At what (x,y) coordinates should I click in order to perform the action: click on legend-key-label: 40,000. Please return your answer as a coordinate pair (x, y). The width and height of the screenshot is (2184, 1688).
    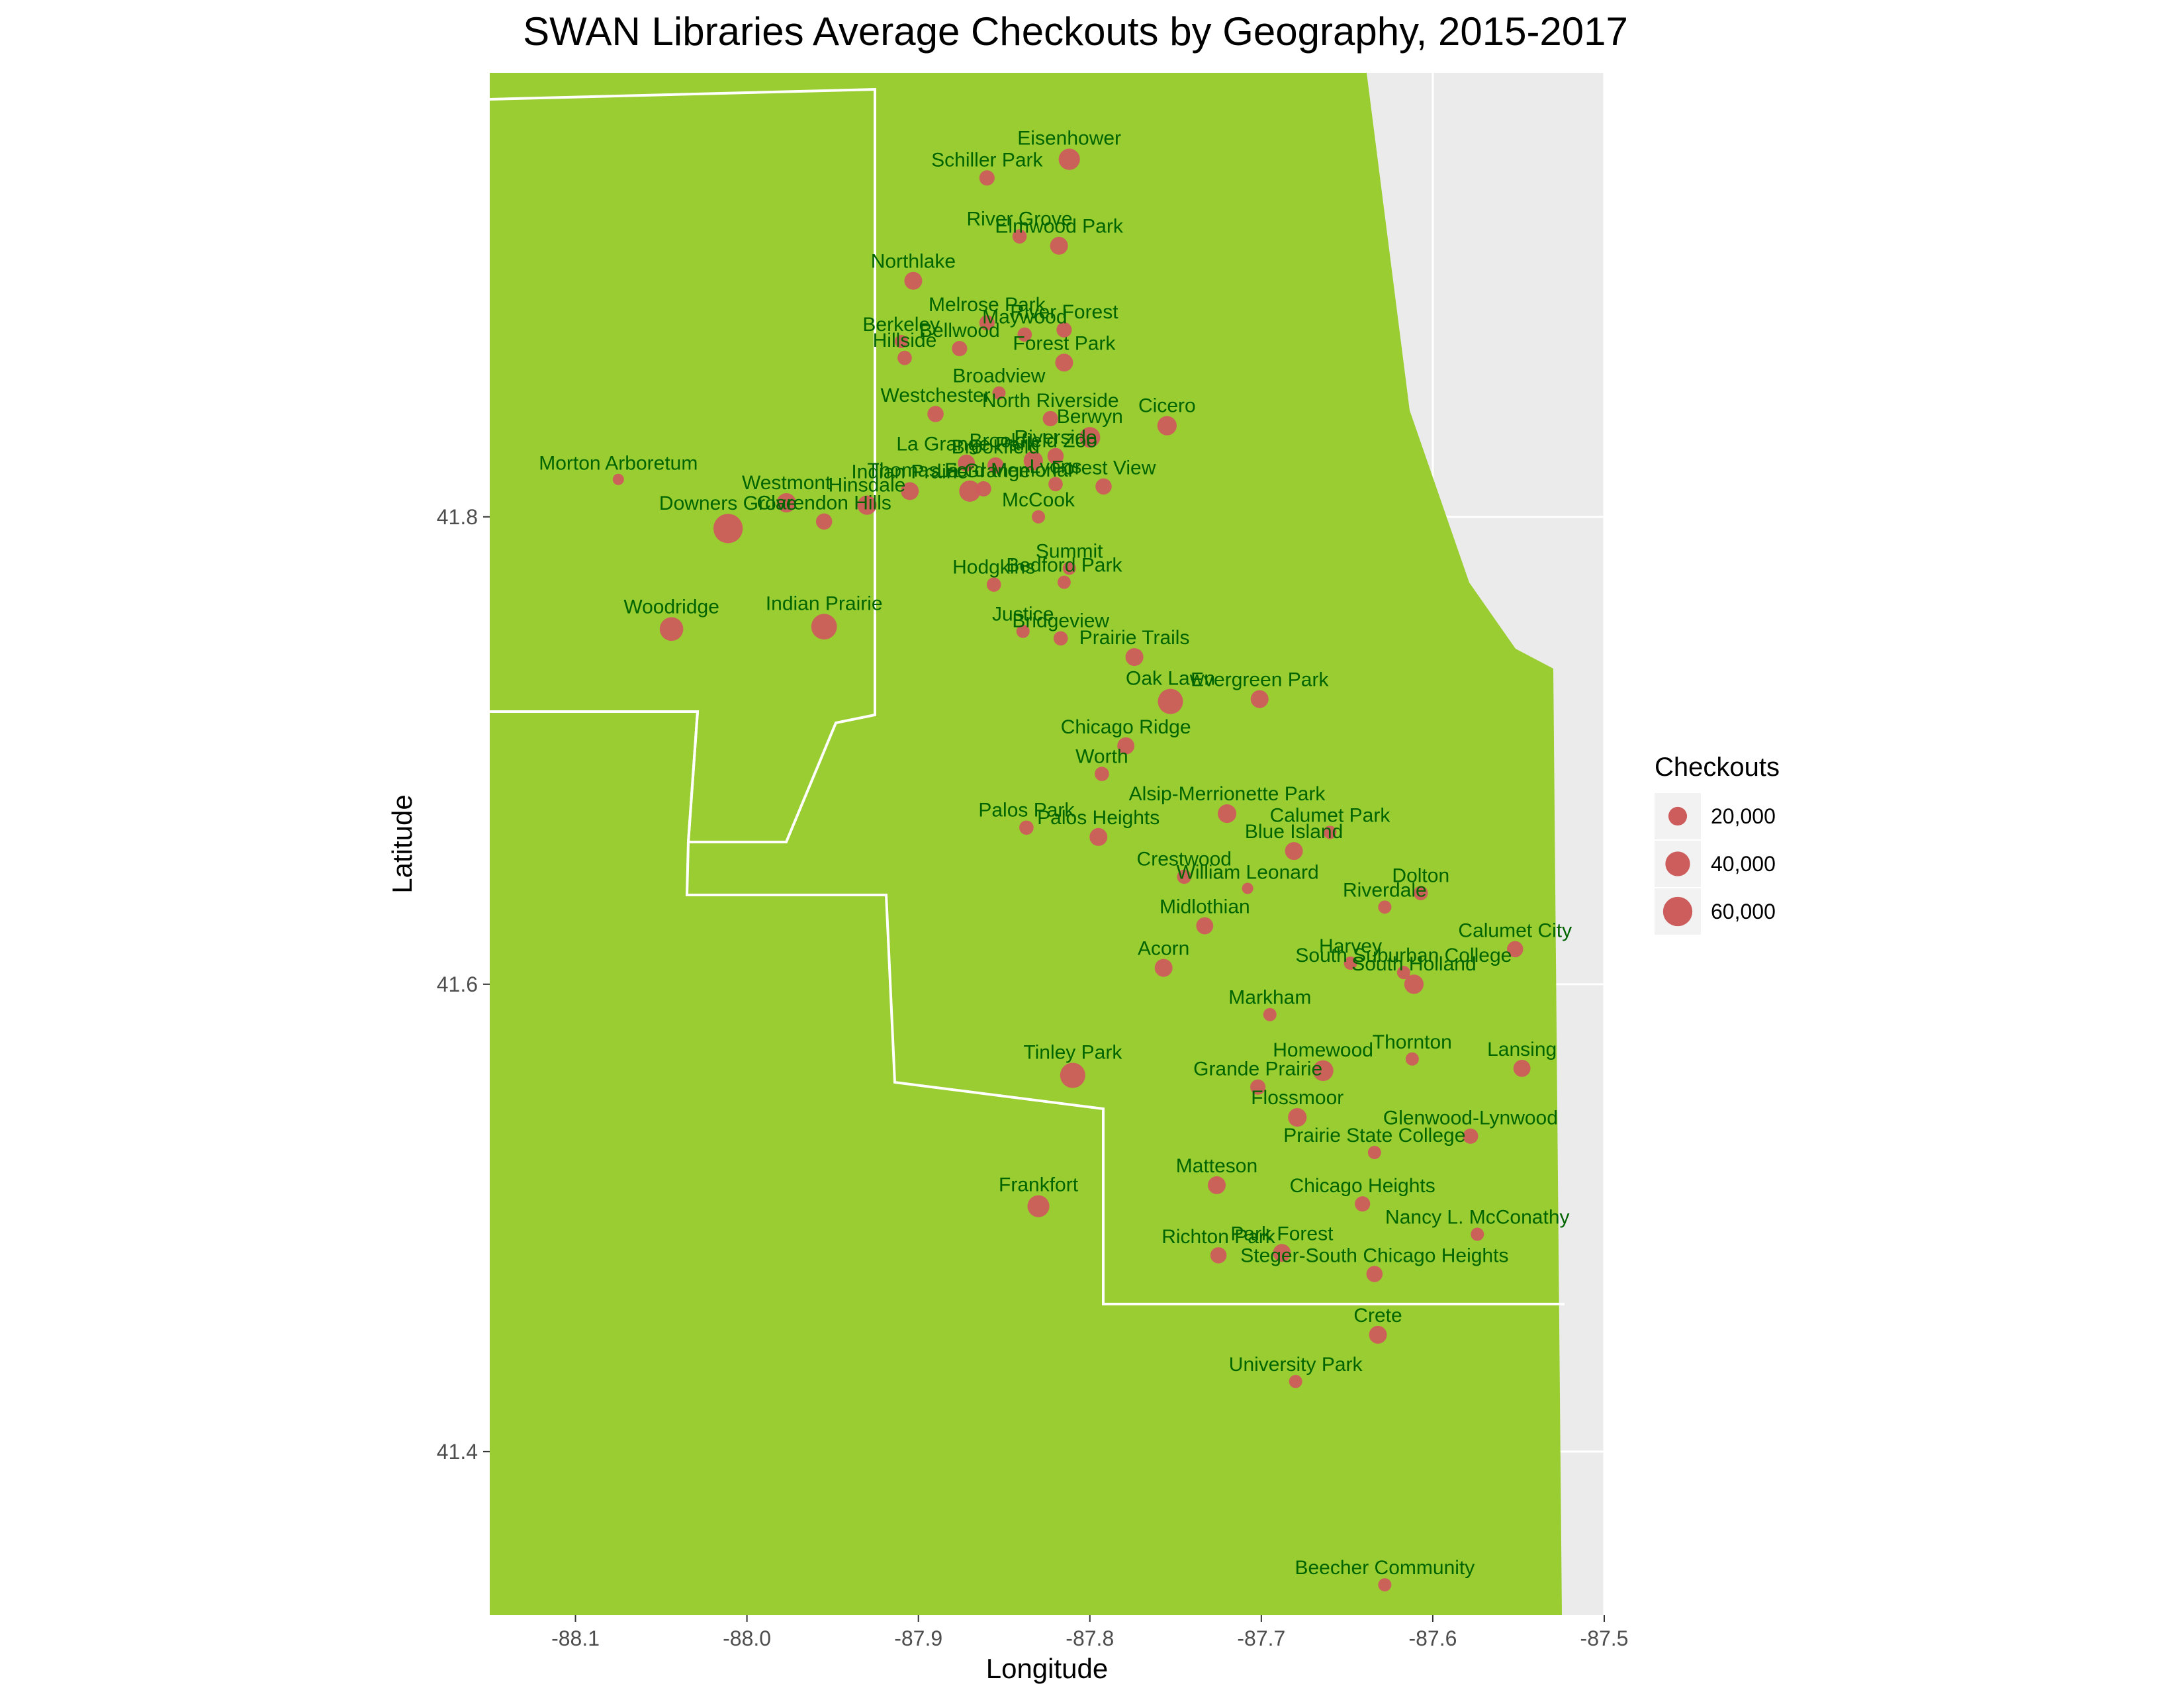
    Looking at the image, I should click on (1743, 864).